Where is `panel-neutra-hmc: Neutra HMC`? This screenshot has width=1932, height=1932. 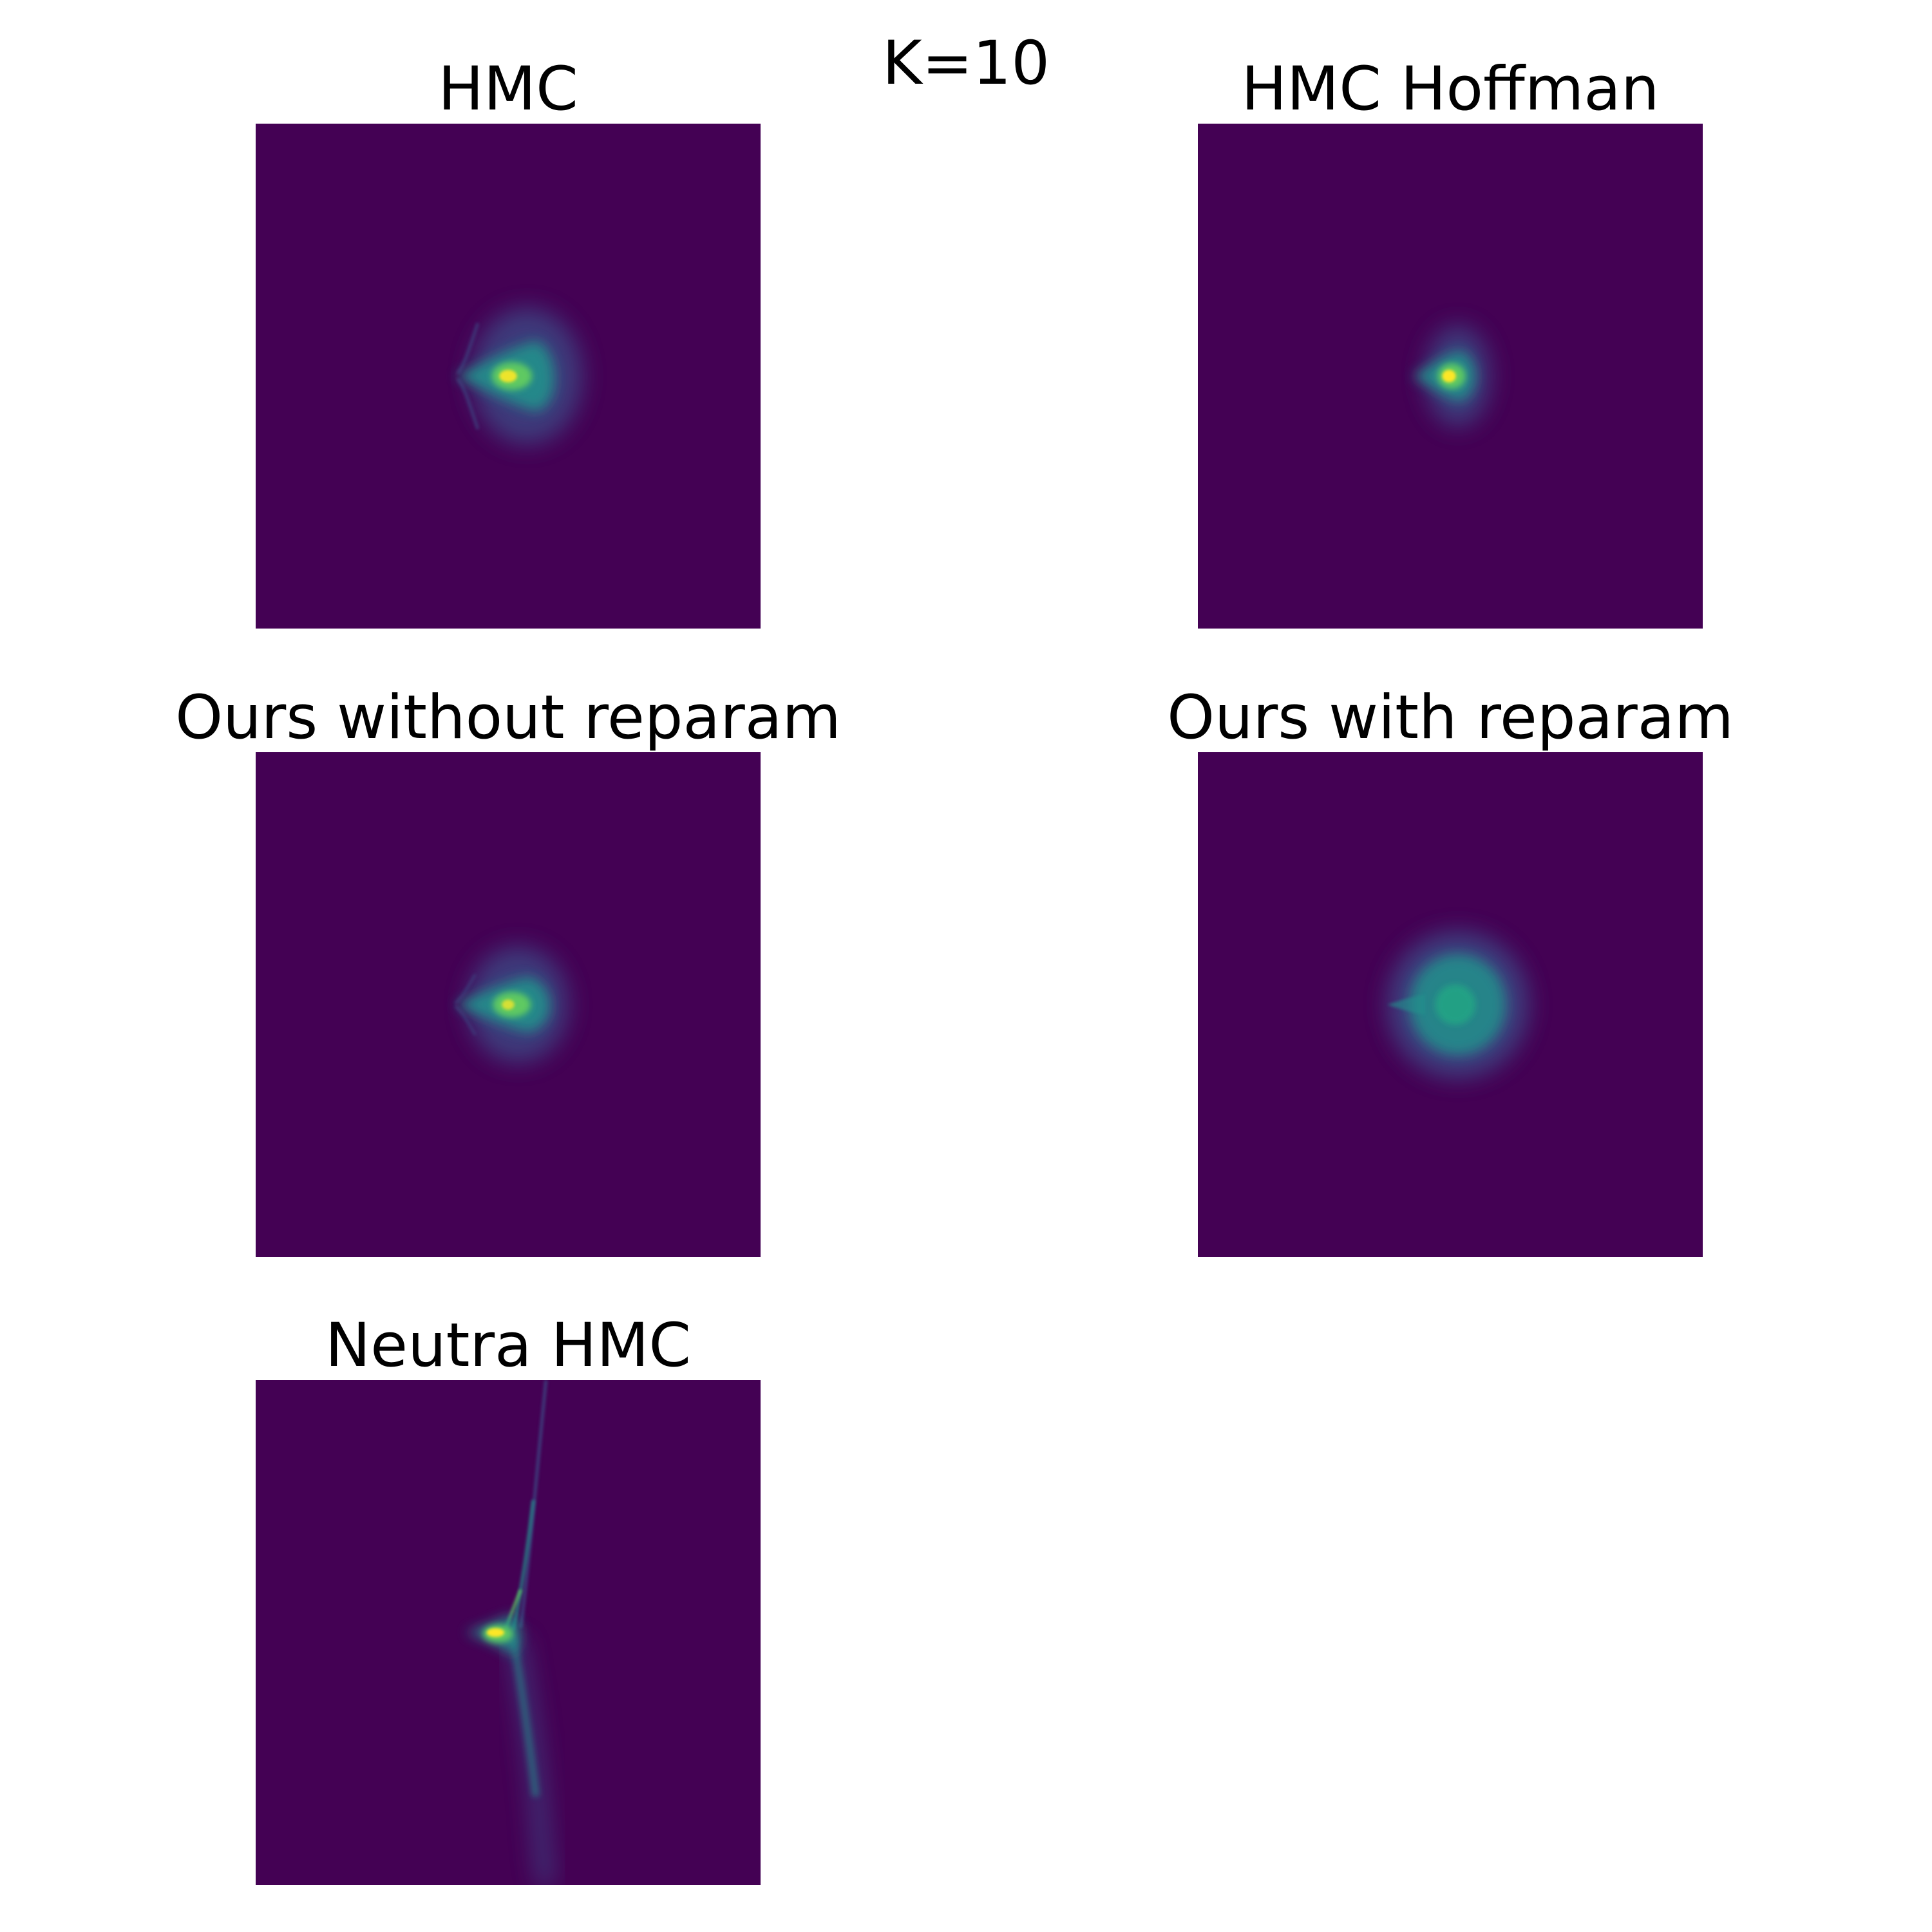
panel-neutra-hmc: Neutra HMC is located at coordinates (509, 1599).